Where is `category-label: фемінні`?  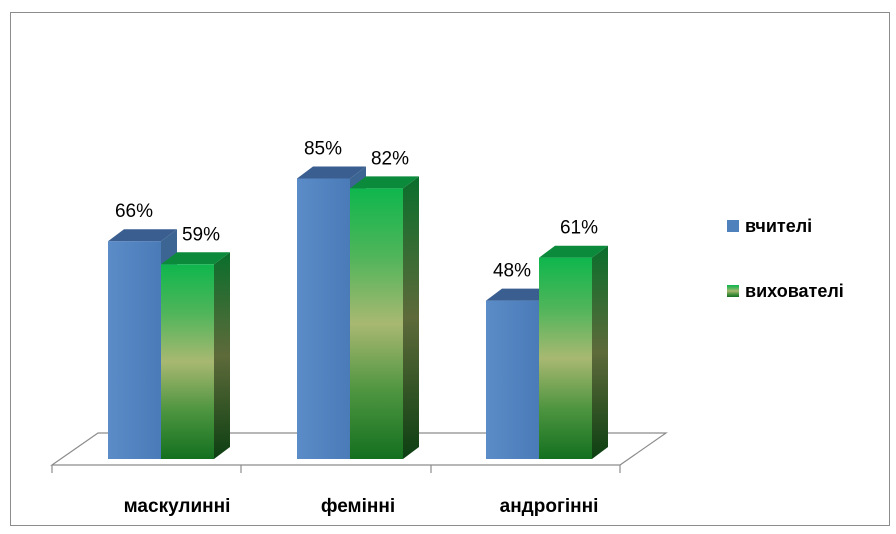 category-label: фемінні is located at coordinates (358, 506).